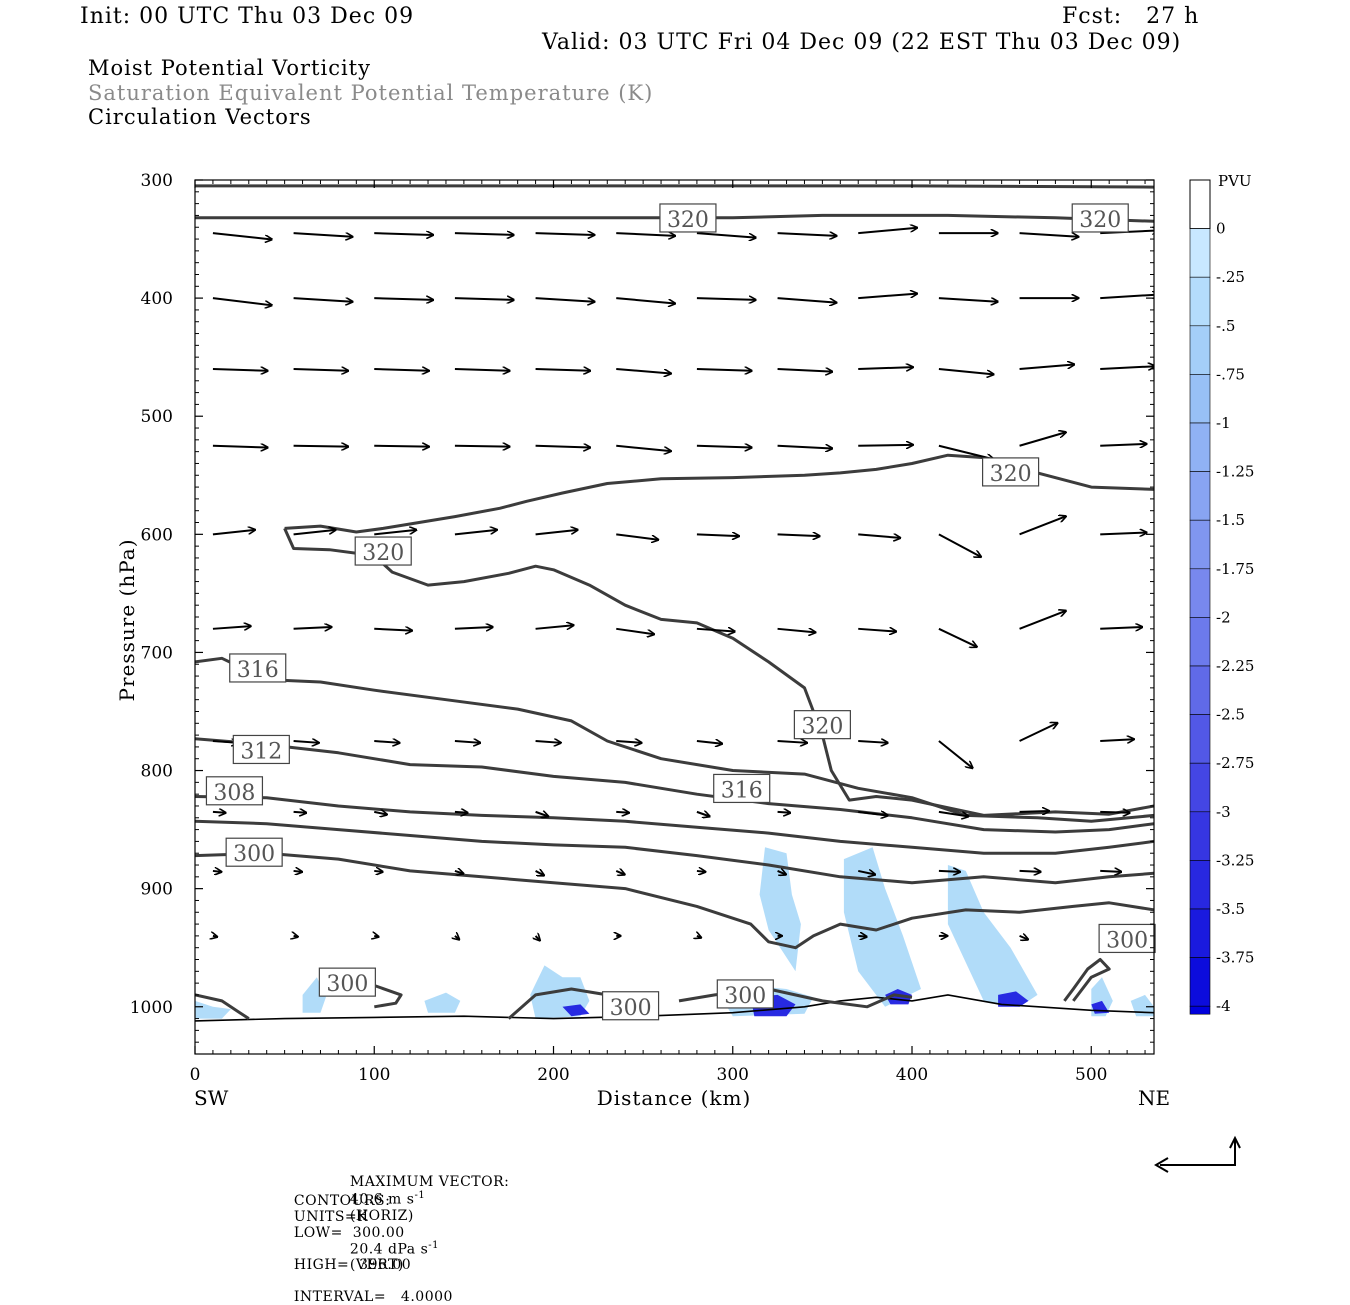 Image resolution: width=1350 pixels, height=1305 pixels. Describe the element at coordinates (195, 1075) in the screenshot. I see `x-tick-label: 0` at that location.